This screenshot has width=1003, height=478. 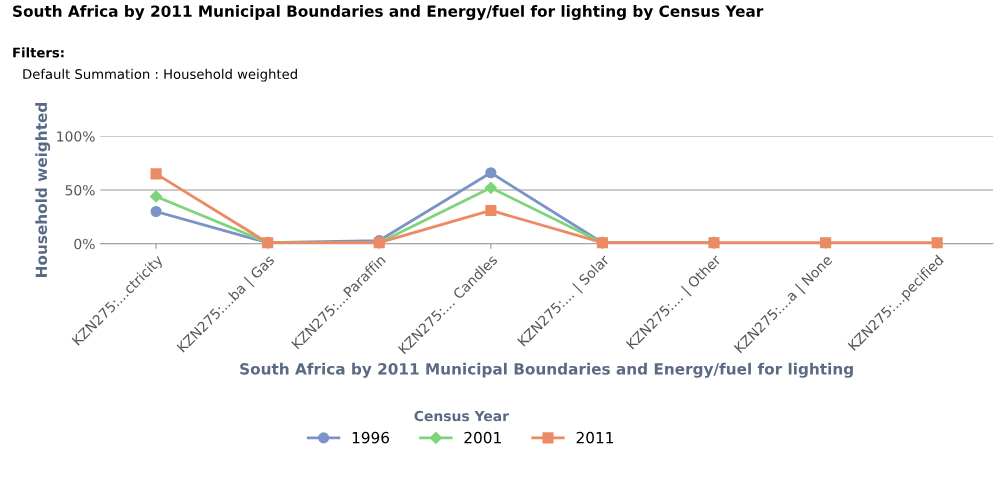 I want to click on text: Filters:, so click(x=38, y=52).